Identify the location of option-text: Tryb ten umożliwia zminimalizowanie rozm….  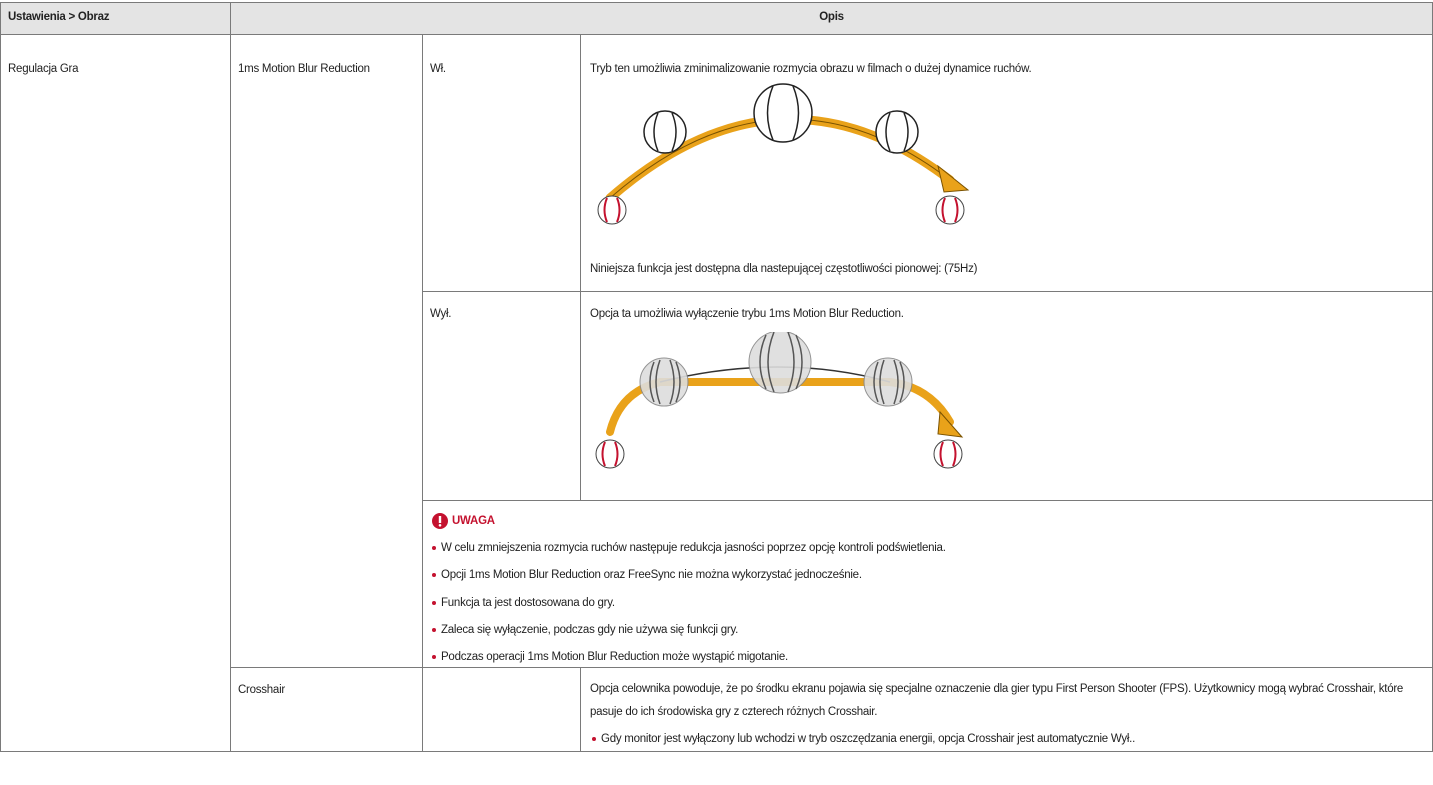
(811, 69).